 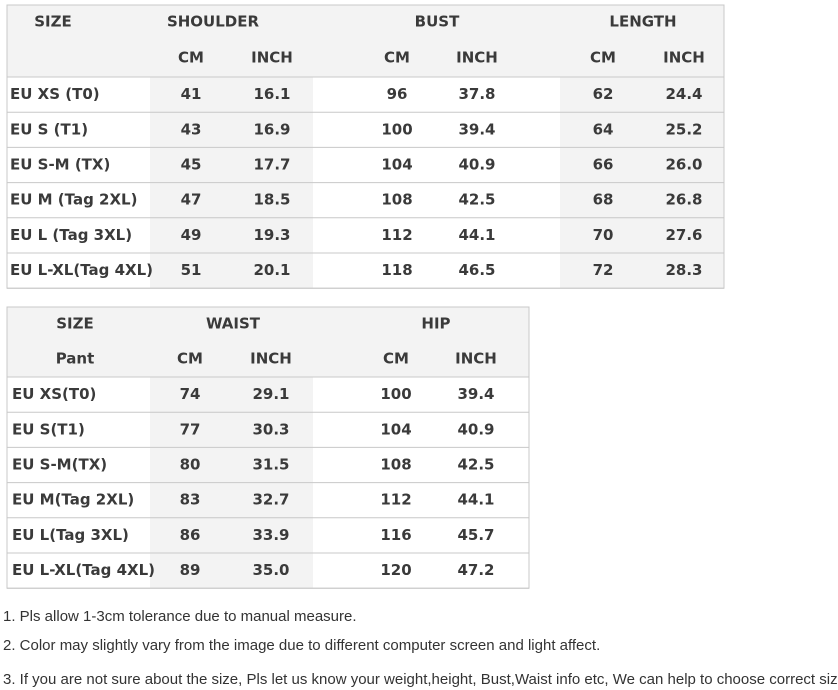 I want to click on cell: 70, so click(x=603, y=235).